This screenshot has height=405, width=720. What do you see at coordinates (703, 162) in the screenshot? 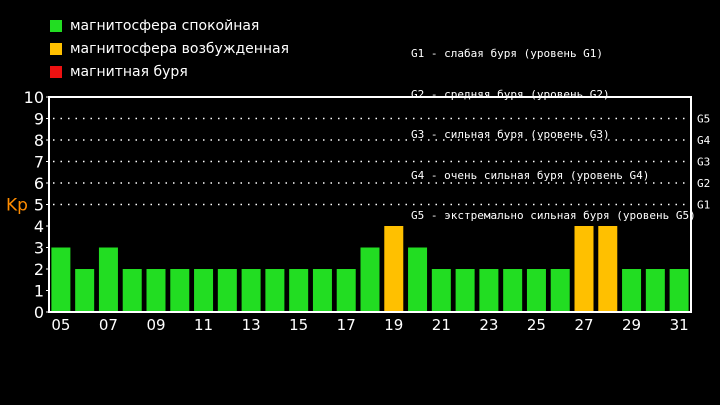
I see `g-level-label: G3` at bounding box center [703, 162].